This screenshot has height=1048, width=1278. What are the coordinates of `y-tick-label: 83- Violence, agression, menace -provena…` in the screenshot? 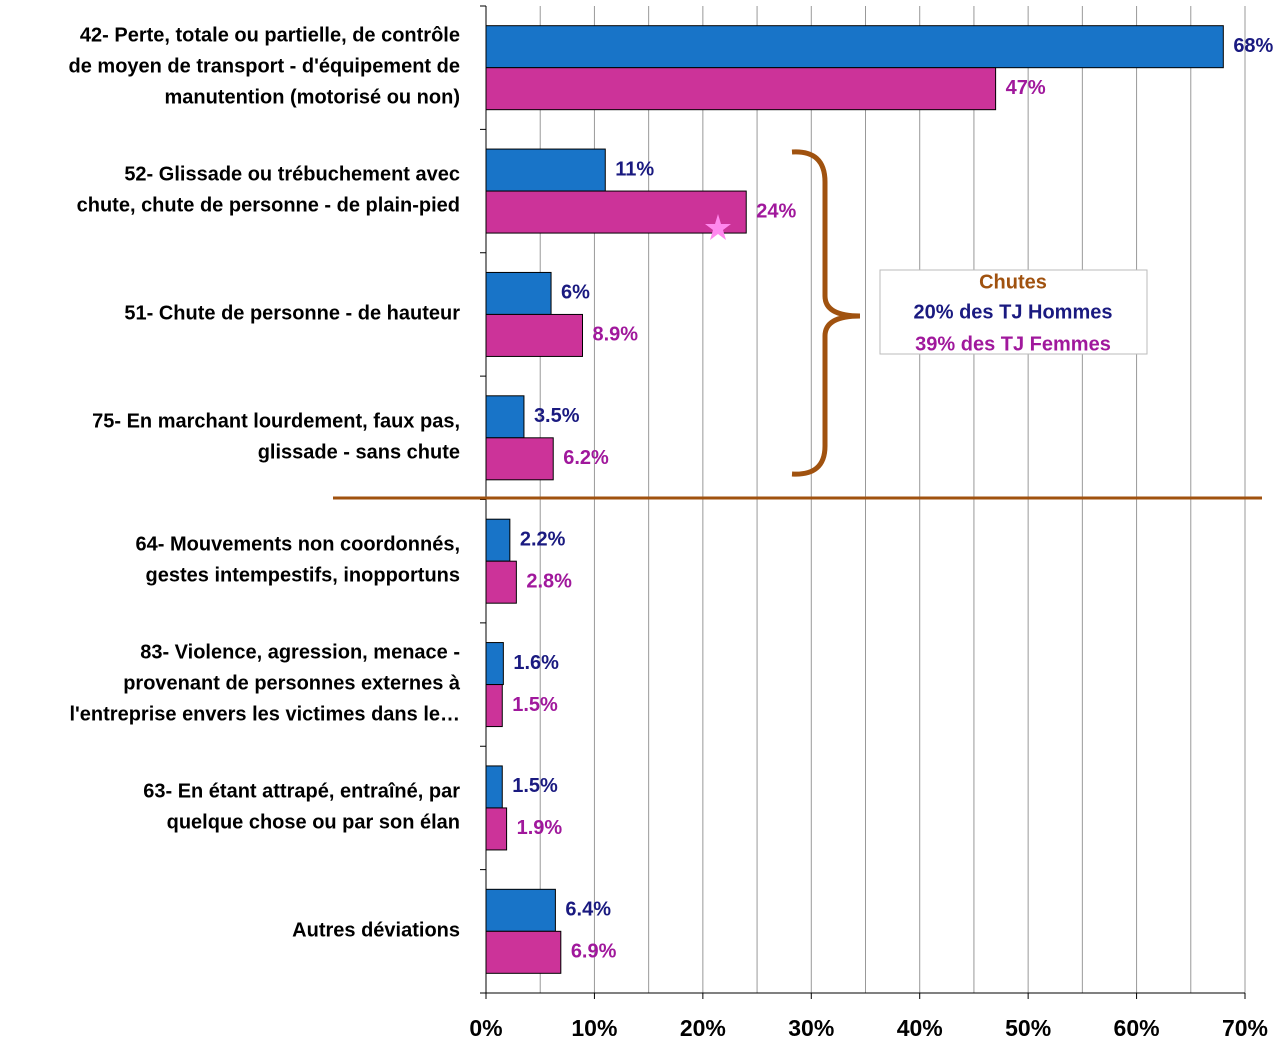 It's located at (264, 684).